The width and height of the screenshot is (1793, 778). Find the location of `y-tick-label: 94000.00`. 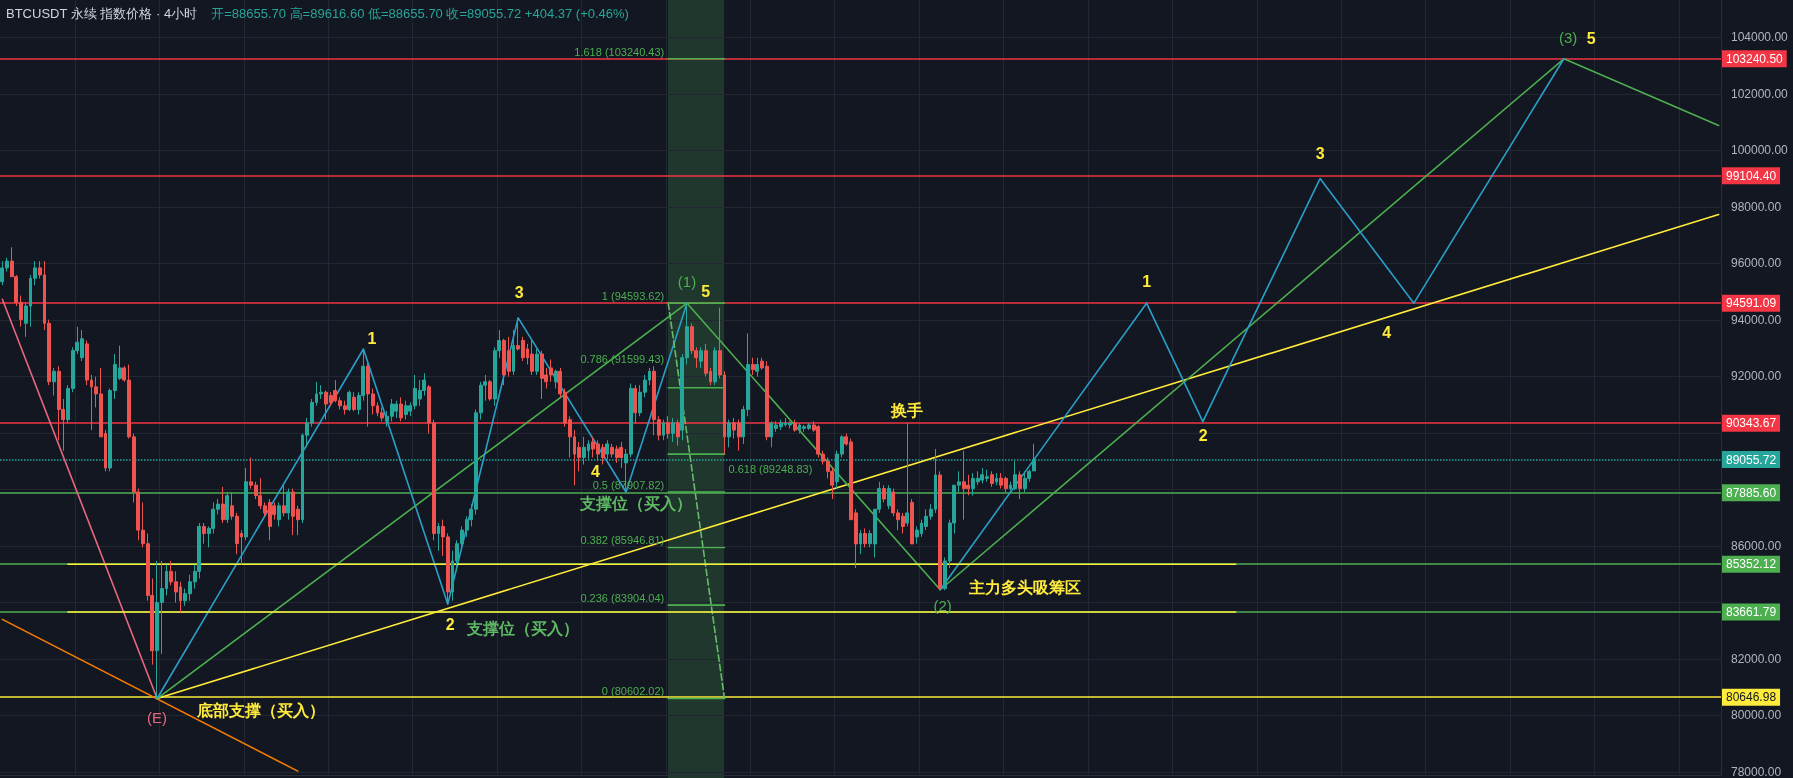

y-tick-label: 94000.00 is located at coordinates (1756, 319).